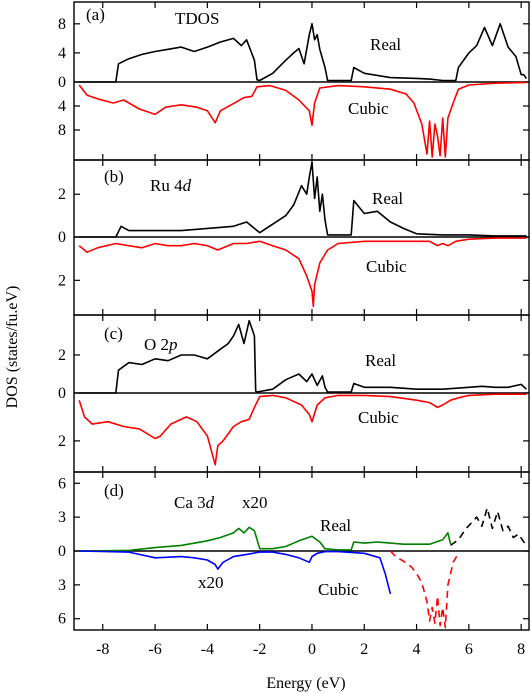 The height and width of the screenshot is (693, 531). What do you see at coordinates (305, 683) in the screenshot?
I see `x-axis-title: Energy (eV)` at bounding box center [305, 683].